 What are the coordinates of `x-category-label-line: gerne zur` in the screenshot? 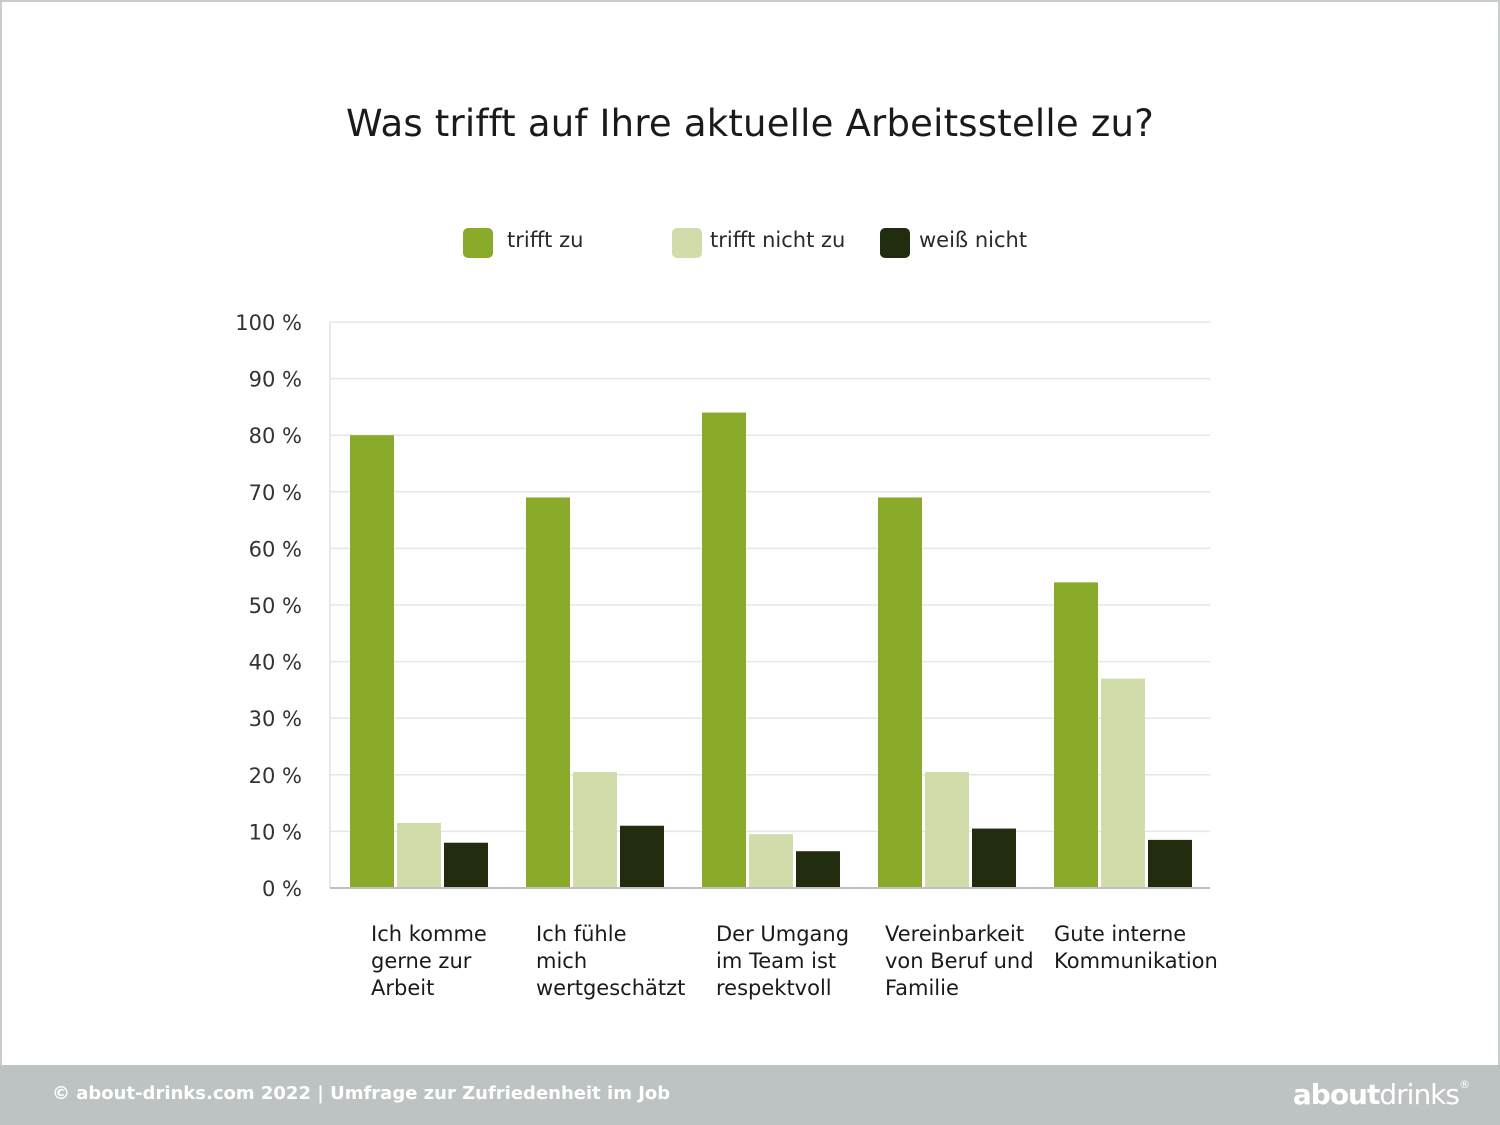 It's located at (421, 961).